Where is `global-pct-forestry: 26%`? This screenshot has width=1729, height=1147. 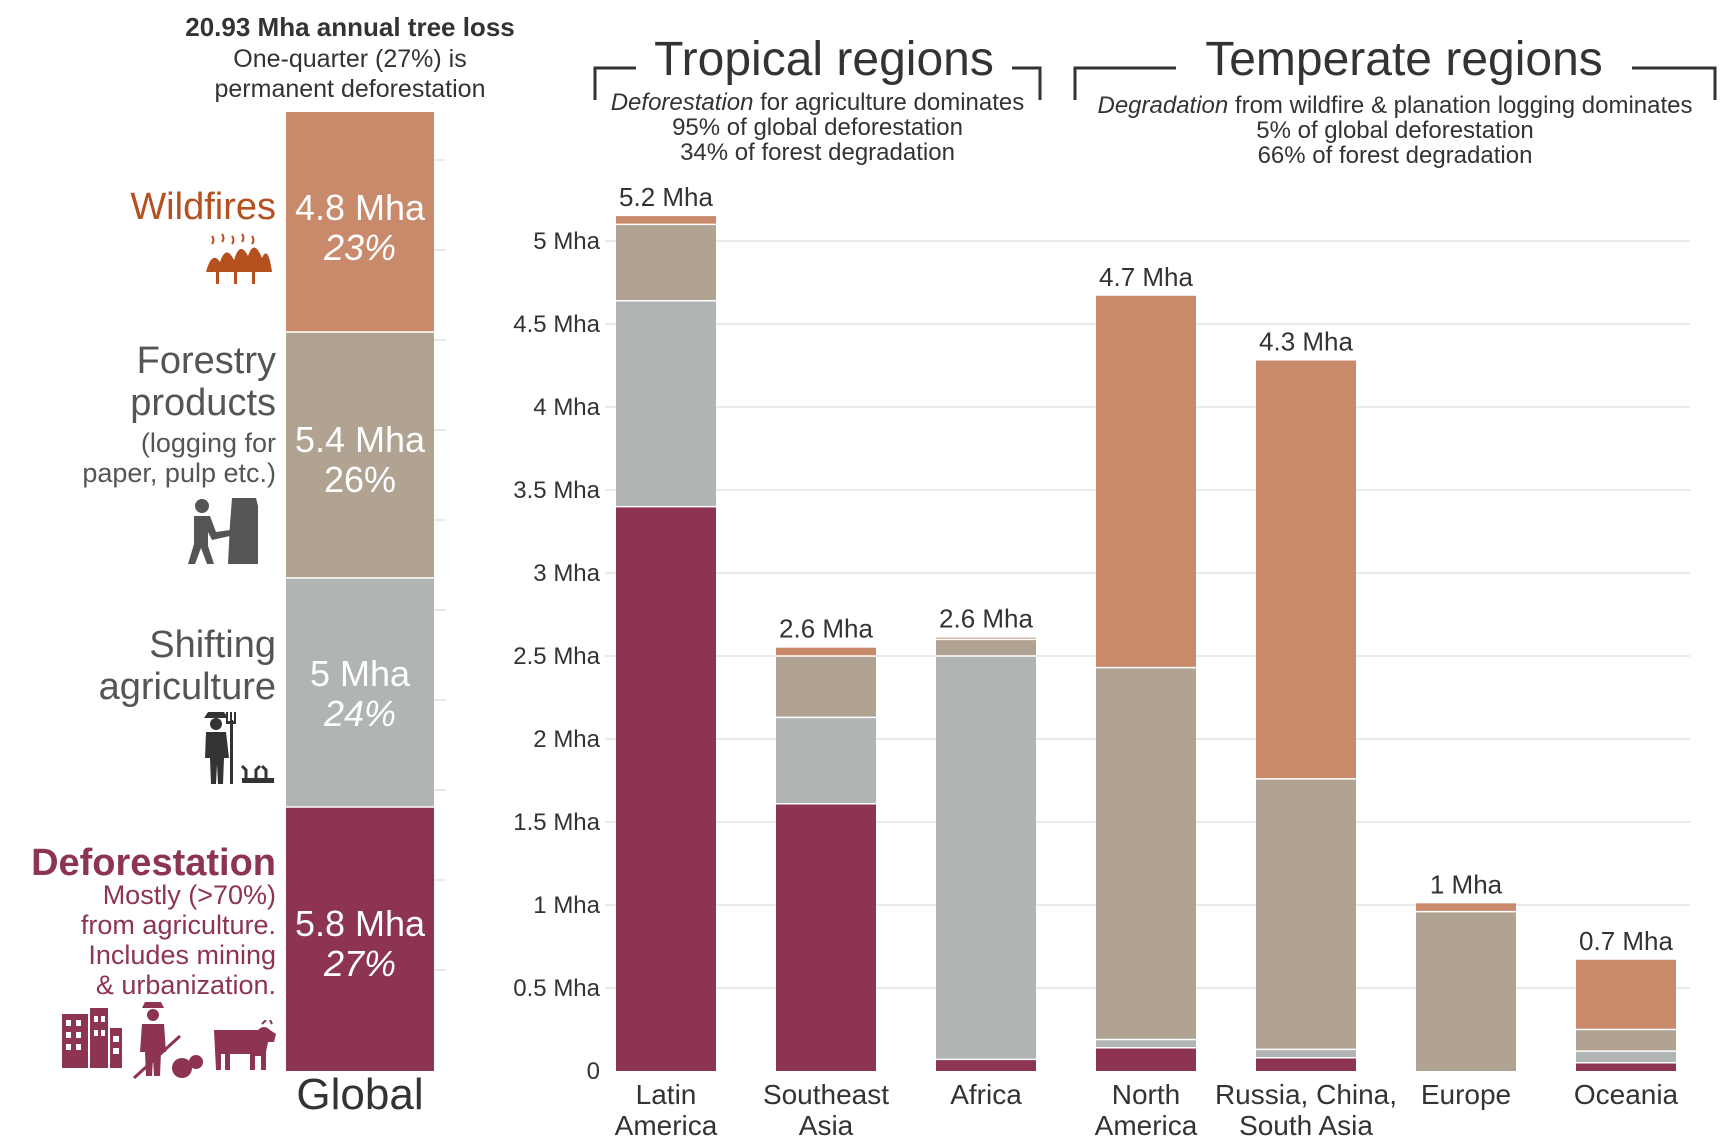
global-pct-forestry: 26% is located at coordinates (360, 479).